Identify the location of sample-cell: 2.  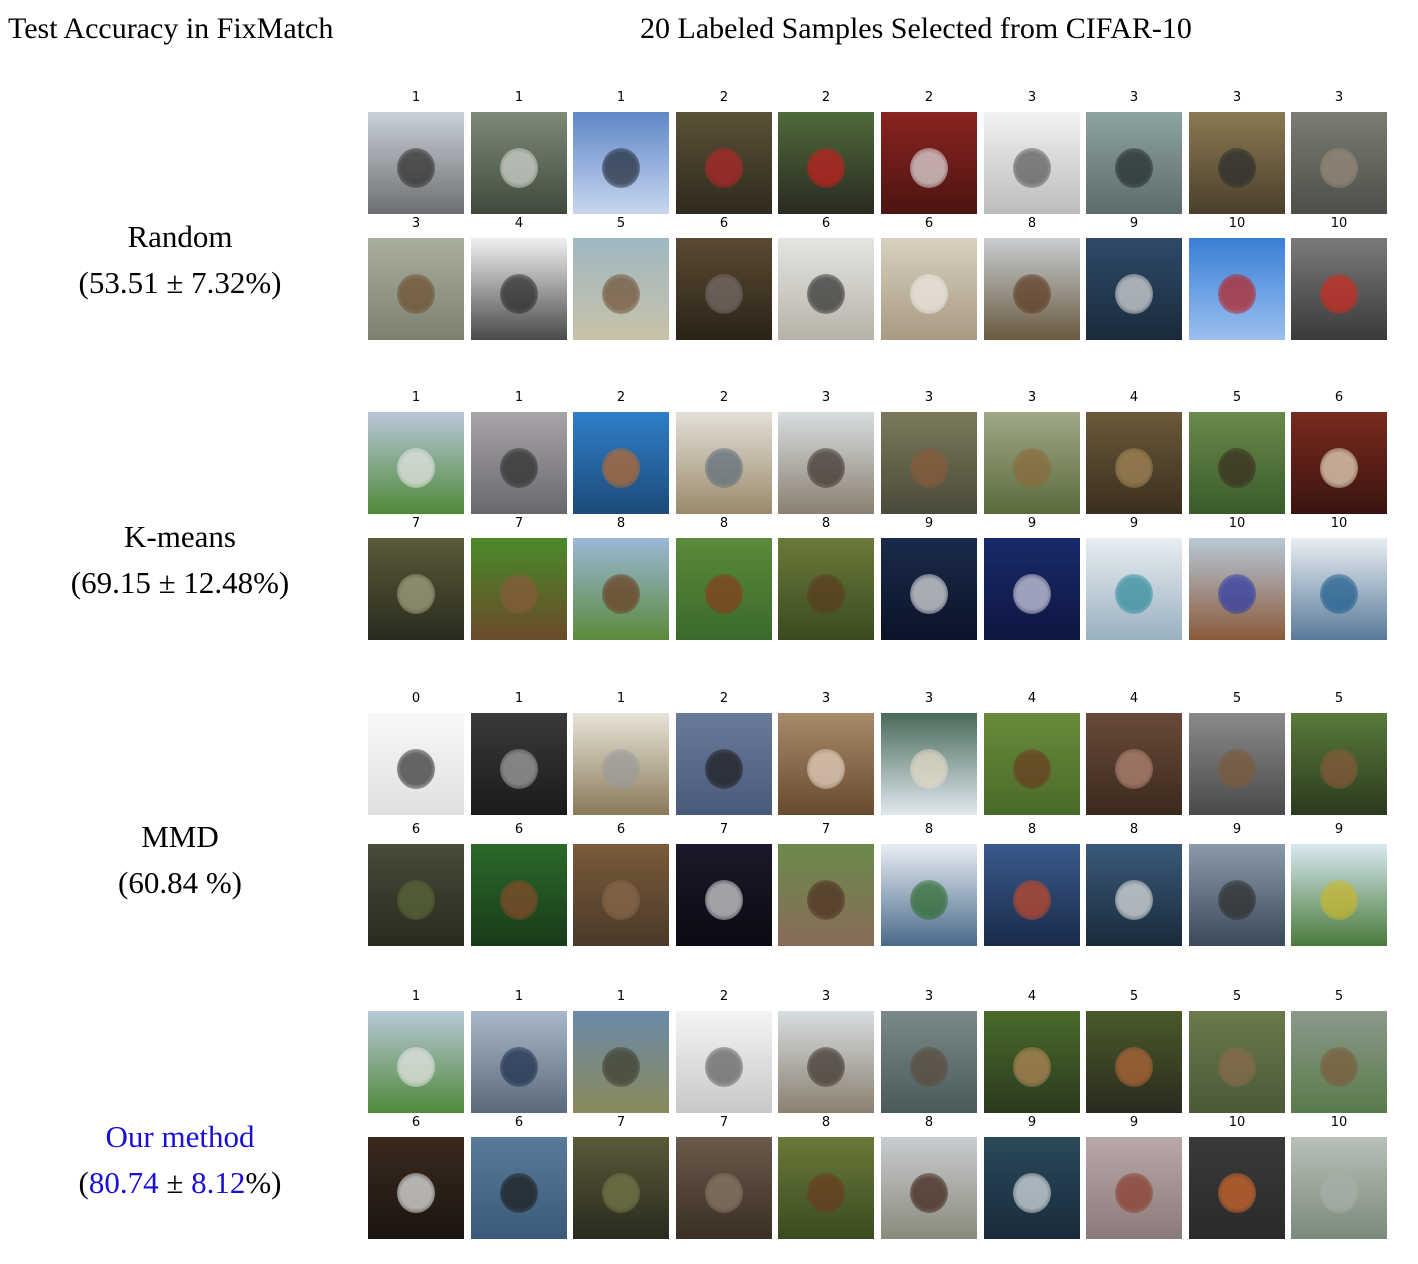
(724, 151).